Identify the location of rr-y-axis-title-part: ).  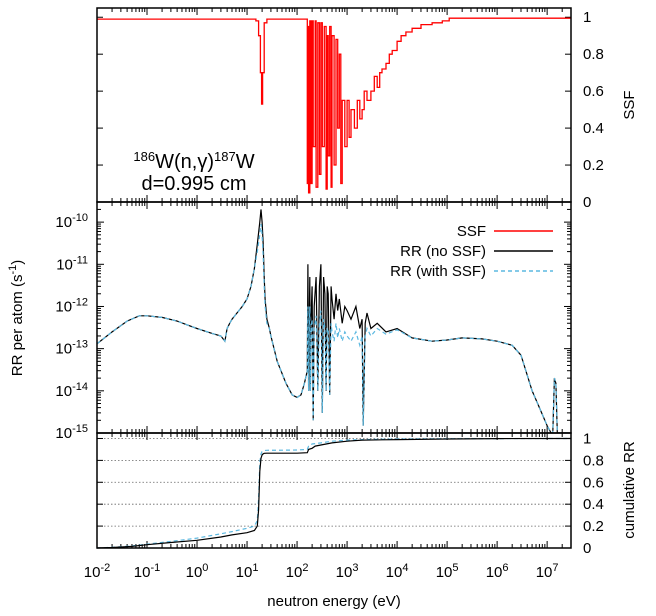
(17, 262).